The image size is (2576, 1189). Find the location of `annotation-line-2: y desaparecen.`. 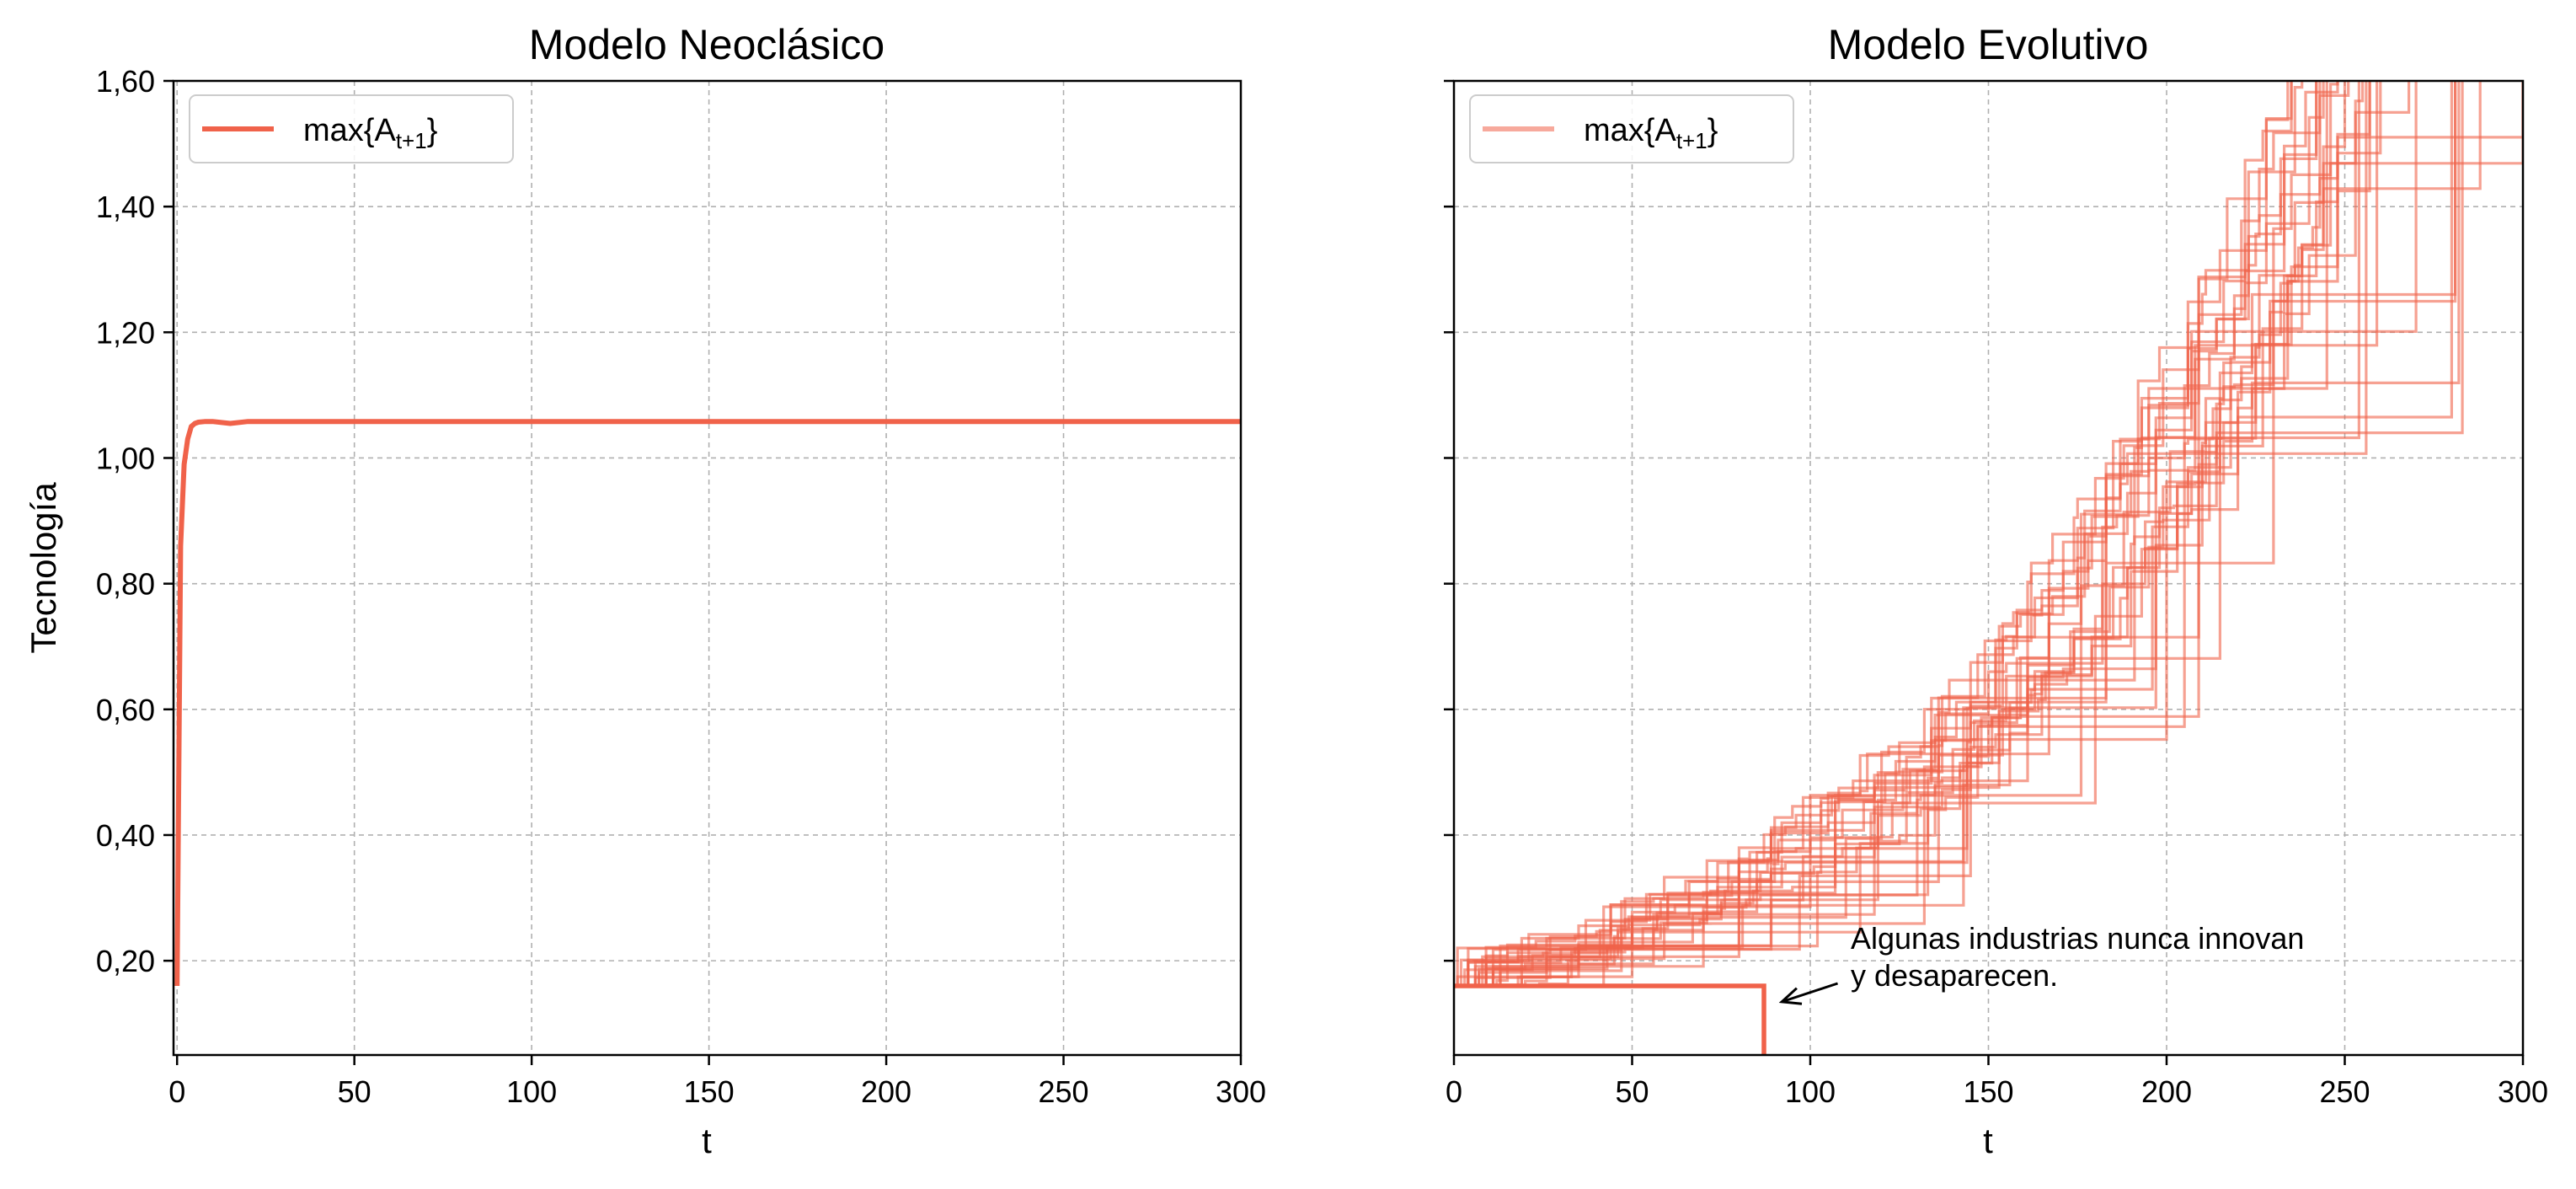

annotation-line-2: y desaparecen. is located at coordinates (1954, 976).